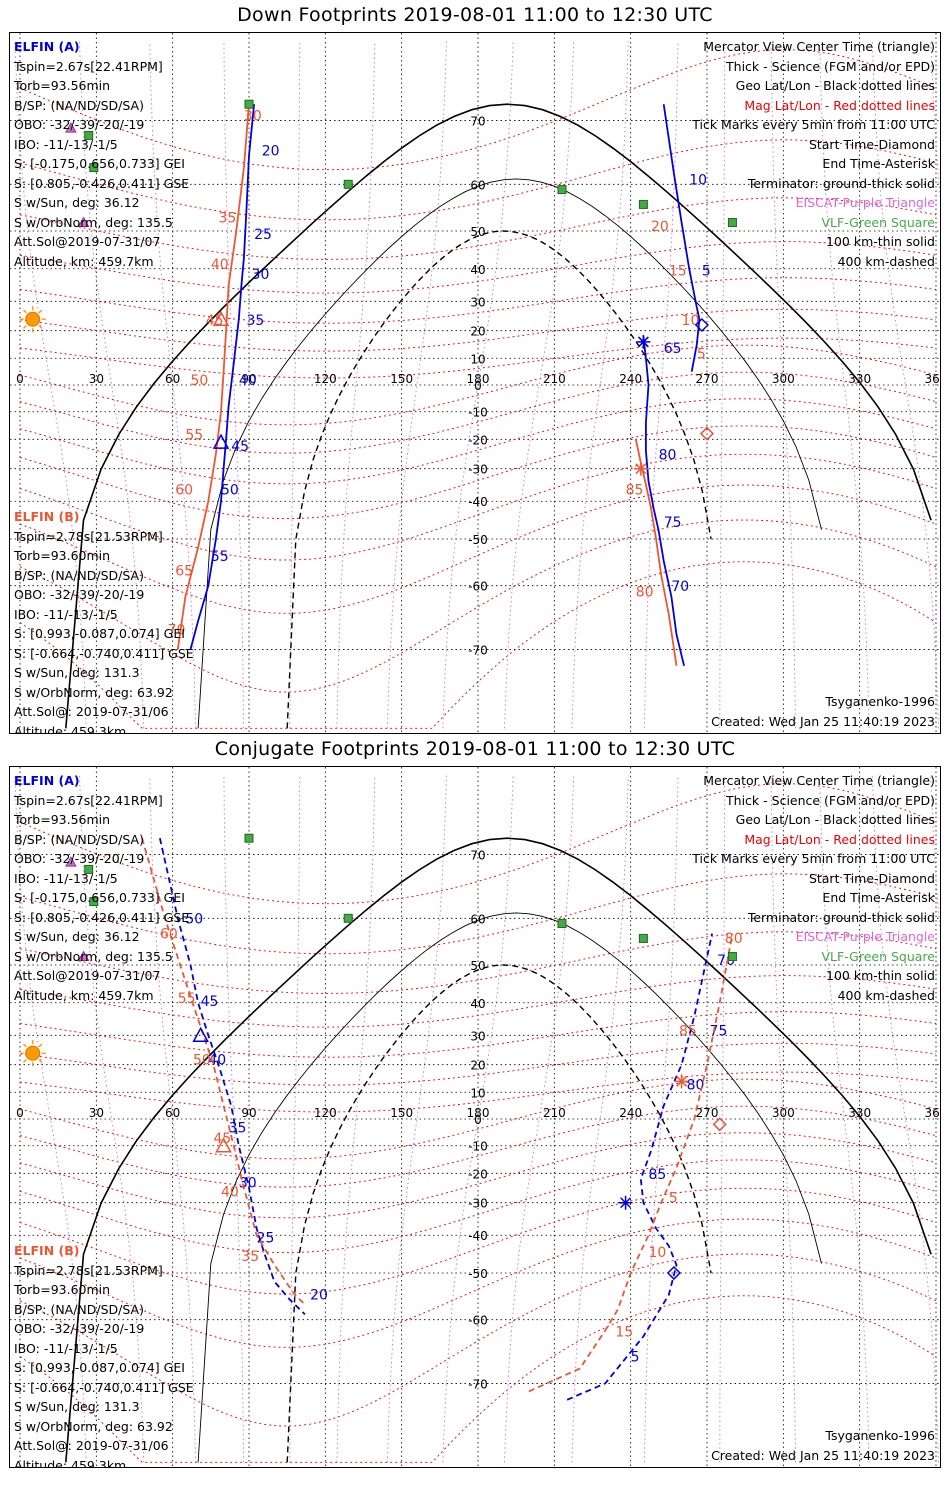 This screenshot has width=950, height=1500. Describe the element at coordinates (99, 1367) in the screenshot. I see `info-line: S: [0.993,-0.087,0.074] GEI` at that location.